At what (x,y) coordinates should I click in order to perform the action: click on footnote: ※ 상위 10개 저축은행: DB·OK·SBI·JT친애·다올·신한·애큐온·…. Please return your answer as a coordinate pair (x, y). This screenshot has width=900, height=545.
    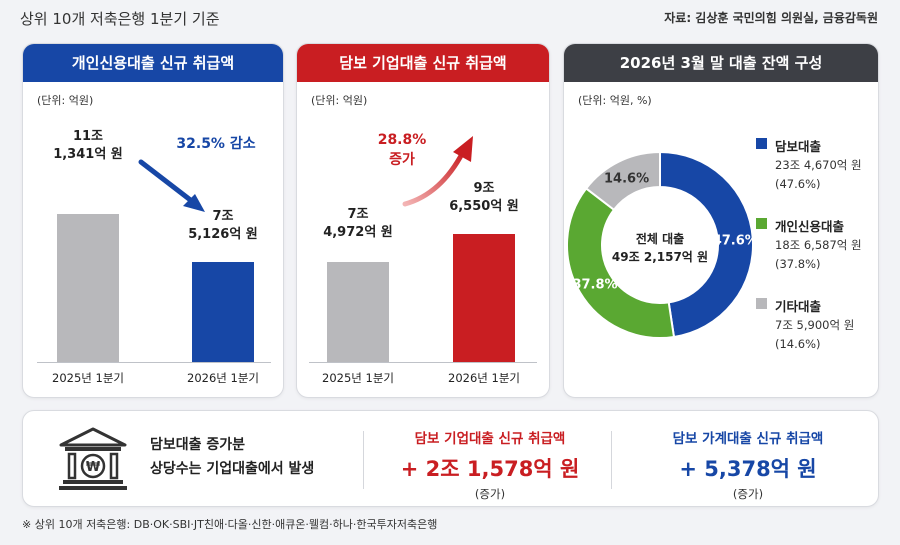
    Looking at the image, I should click on (230, 524).